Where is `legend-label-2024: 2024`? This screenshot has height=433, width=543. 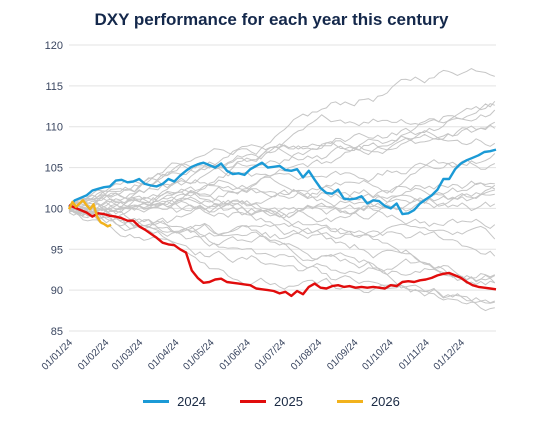
legend-label-2024: 2024 is located at coordinates (192, 401).